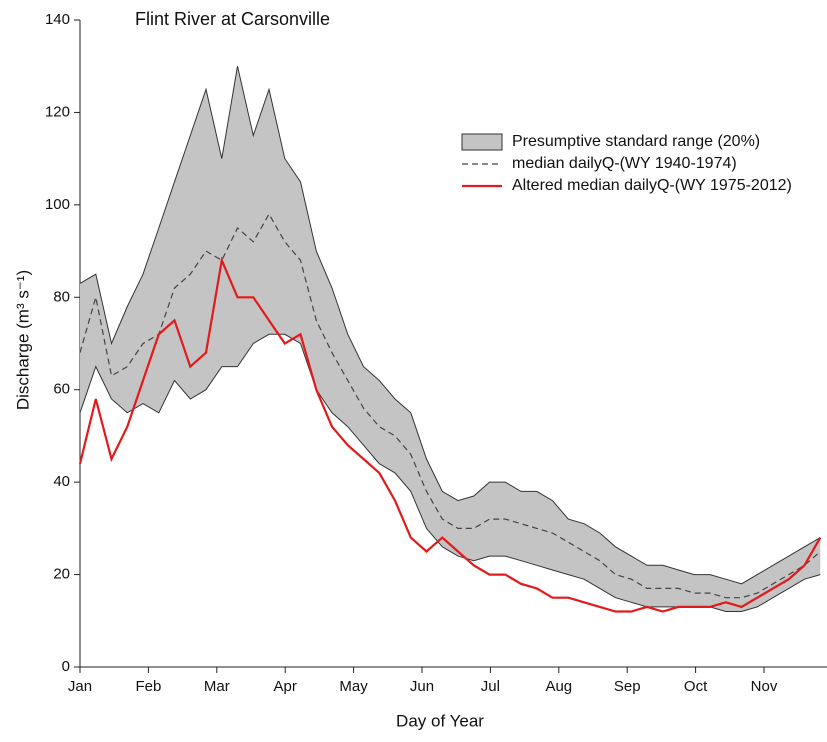  Describe the element at coordinates (80, 686) in the screenshot. I see `x-tick-label: Jan` at that location.